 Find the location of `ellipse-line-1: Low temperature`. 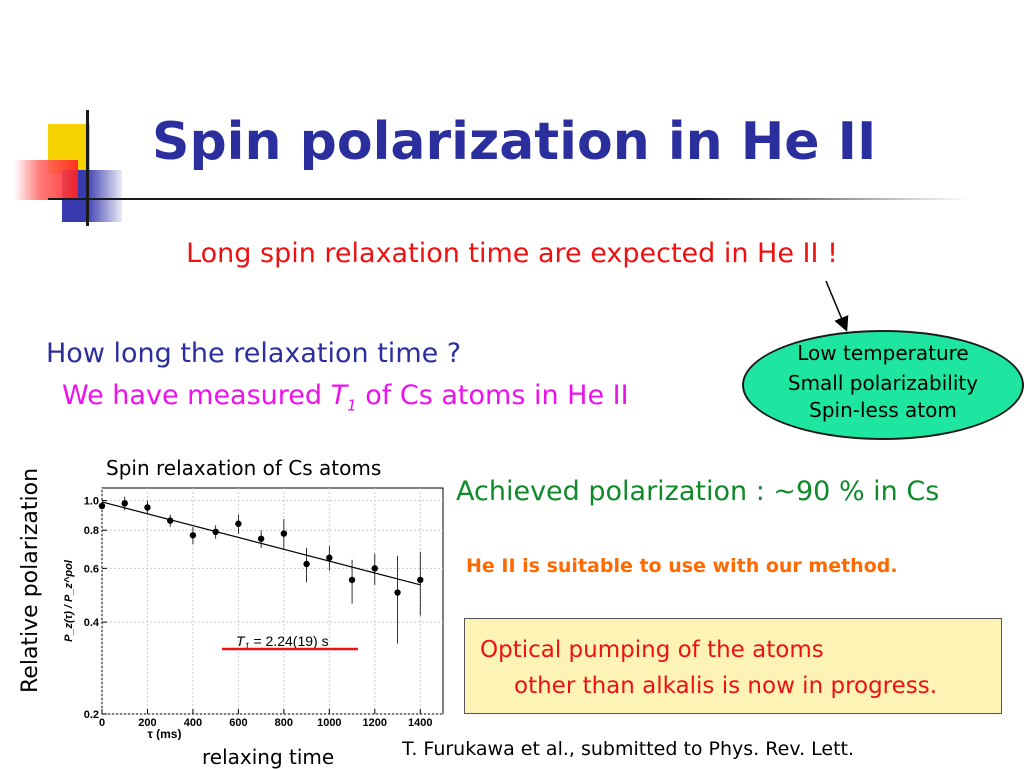

ellipse-line-1: Low temperature is located at coordinates (883, 353).